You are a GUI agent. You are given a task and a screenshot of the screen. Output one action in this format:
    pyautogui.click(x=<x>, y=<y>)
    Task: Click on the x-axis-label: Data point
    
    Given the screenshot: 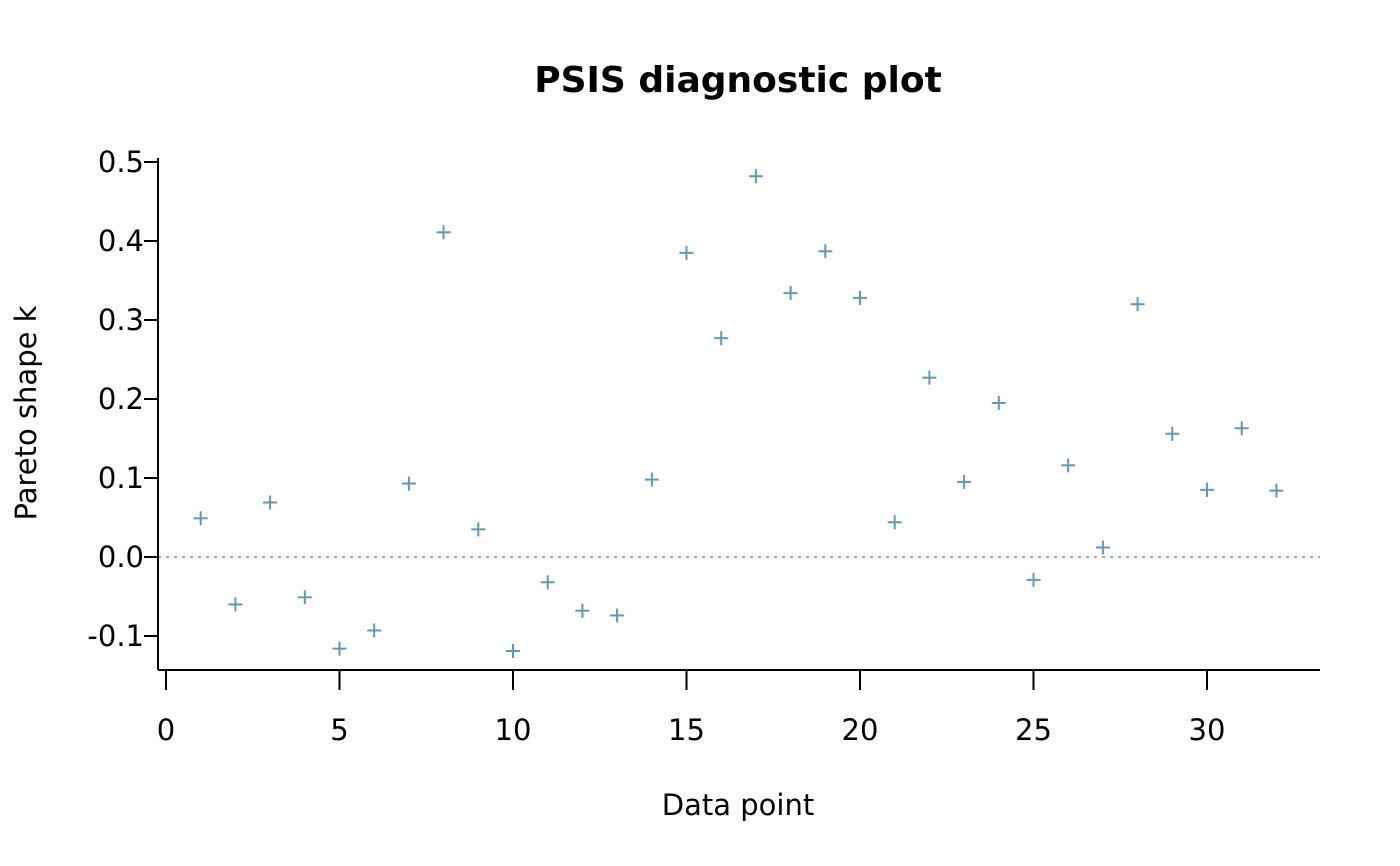 What is the action you would take?
    pyautogui.click(x=738, y=805)
    